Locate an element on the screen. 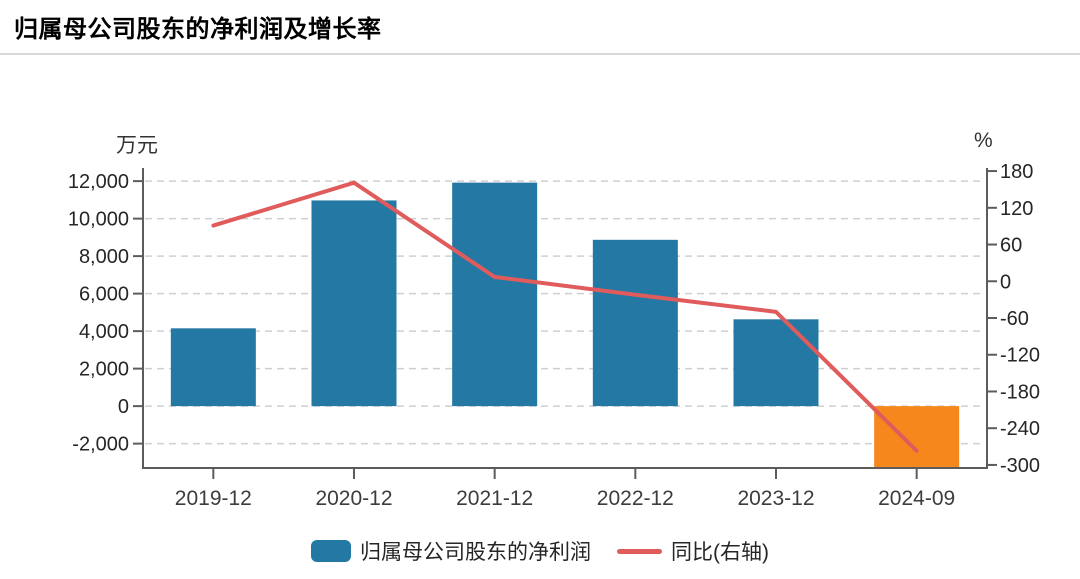  chart-legend: 归属母公司股东的净利润 同比(右轴) is located at coordinates (540, 551).